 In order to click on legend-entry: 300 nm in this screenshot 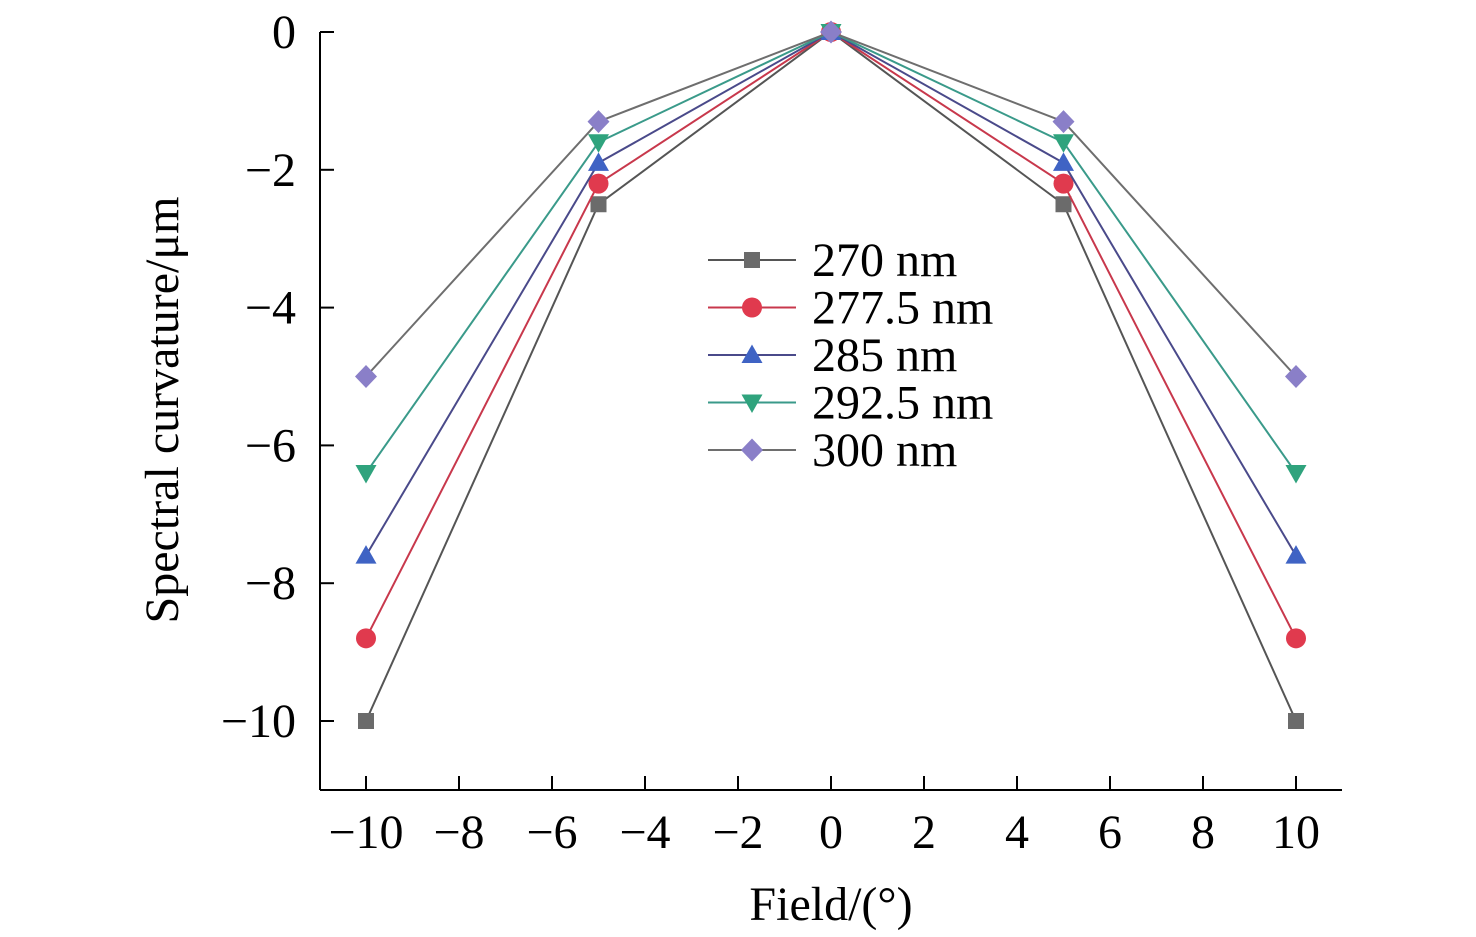, I will do `click(832, 450)`.